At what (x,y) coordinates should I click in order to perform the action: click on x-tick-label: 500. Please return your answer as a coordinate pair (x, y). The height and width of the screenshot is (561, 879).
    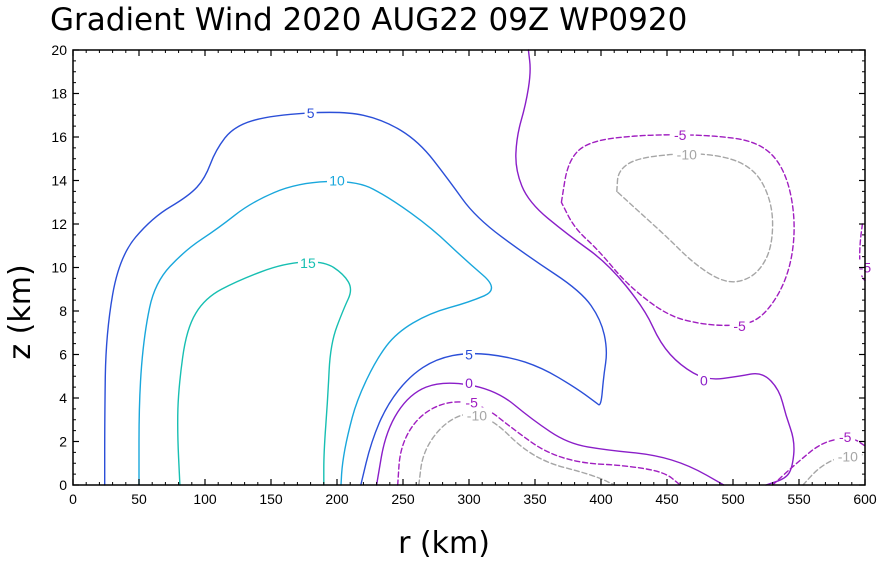
    Looking at the image, I should click on (733, 499).